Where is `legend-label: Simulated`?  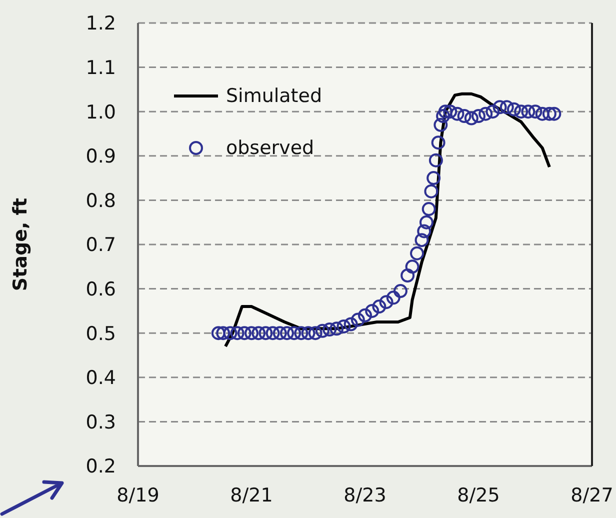
legend-label: Simulated is located at coordinates (274, 96).